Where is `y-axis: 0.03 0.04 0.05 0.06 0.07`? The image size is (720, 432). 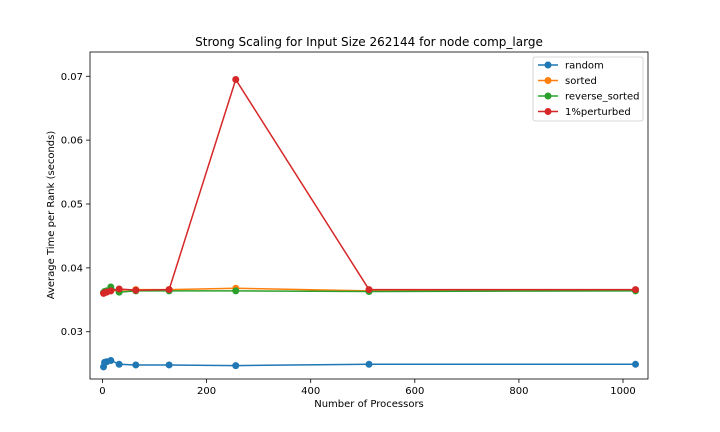
y-axis: 0.03 0.04 0.05 0.06 0.07 is located at coordinates (75, 205).